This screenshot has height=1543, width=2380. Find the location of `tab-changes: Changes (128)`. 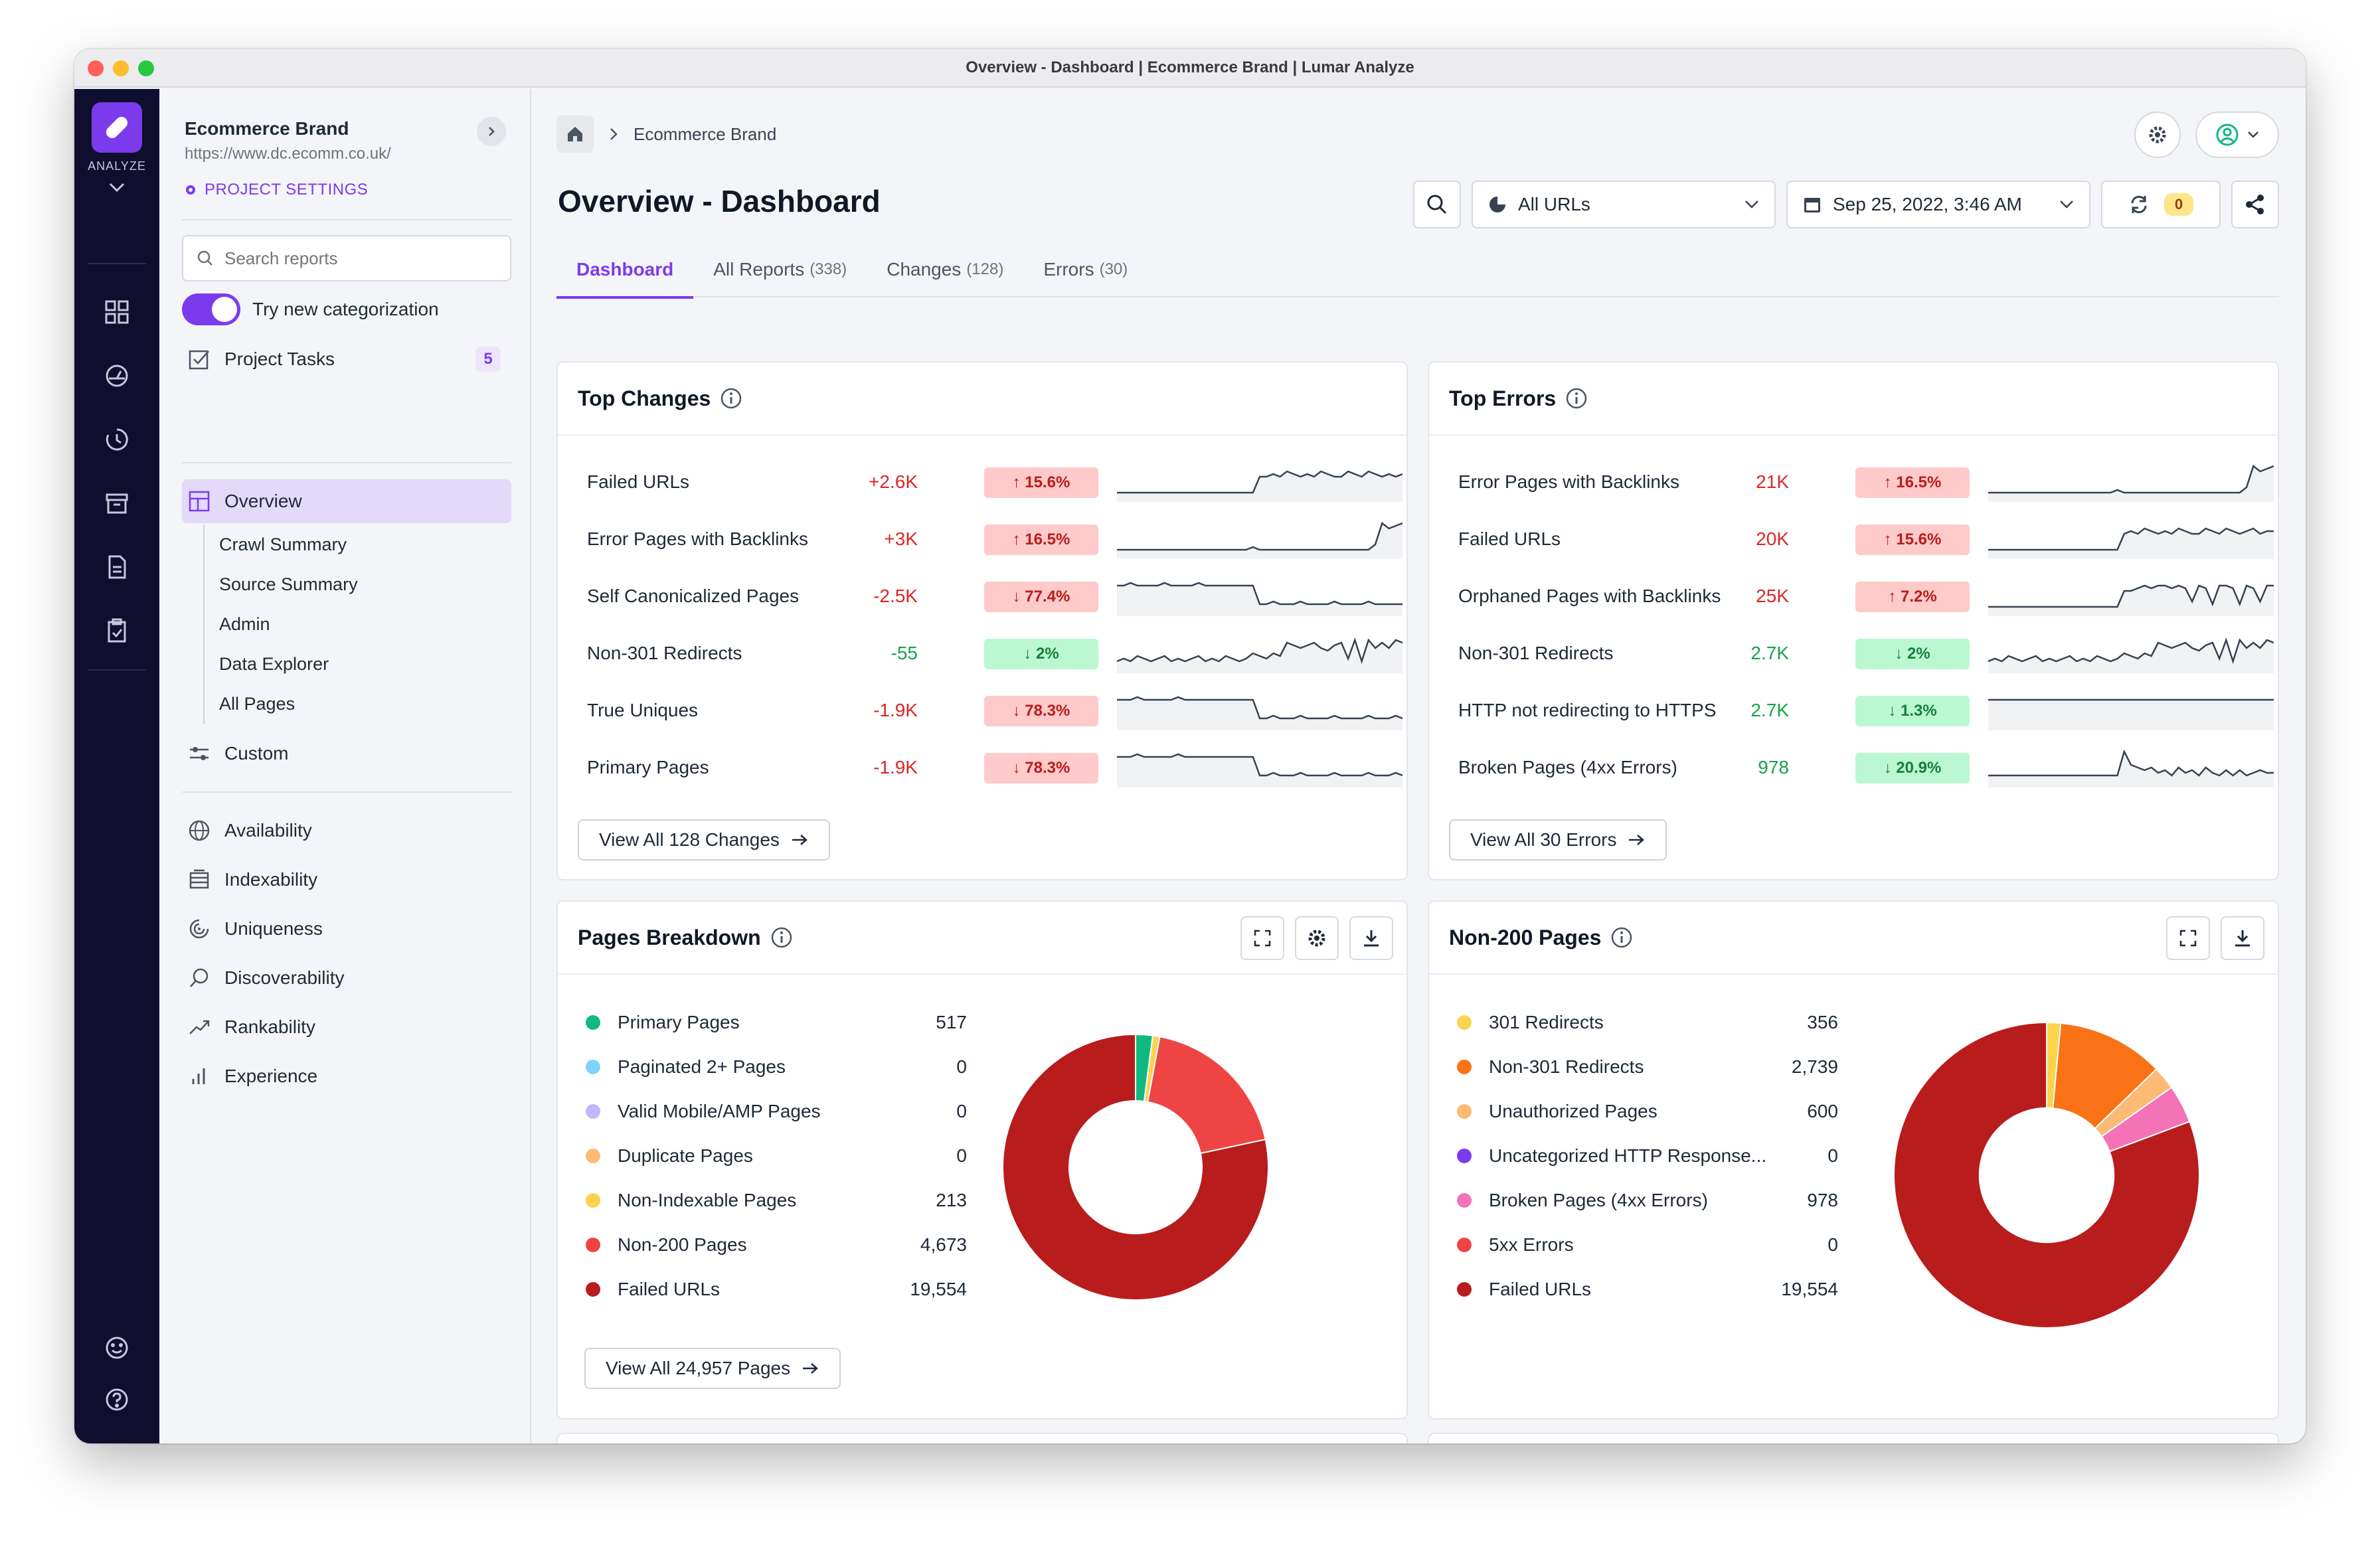

tab-changes: Changes (128) is located at coordinates (945, 269).